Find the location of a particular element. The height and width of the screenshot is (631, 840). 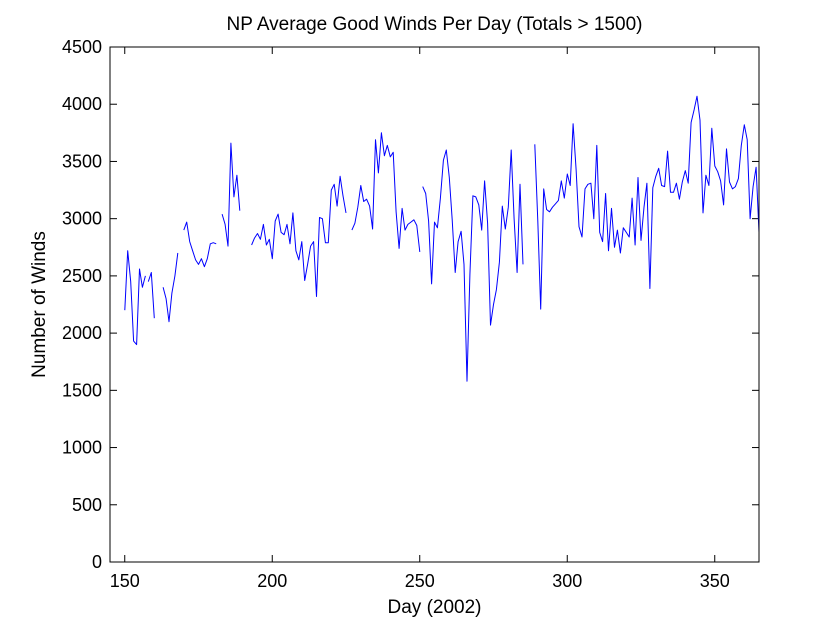

x-tick-label: 350 is located at coordinates (715, 581).